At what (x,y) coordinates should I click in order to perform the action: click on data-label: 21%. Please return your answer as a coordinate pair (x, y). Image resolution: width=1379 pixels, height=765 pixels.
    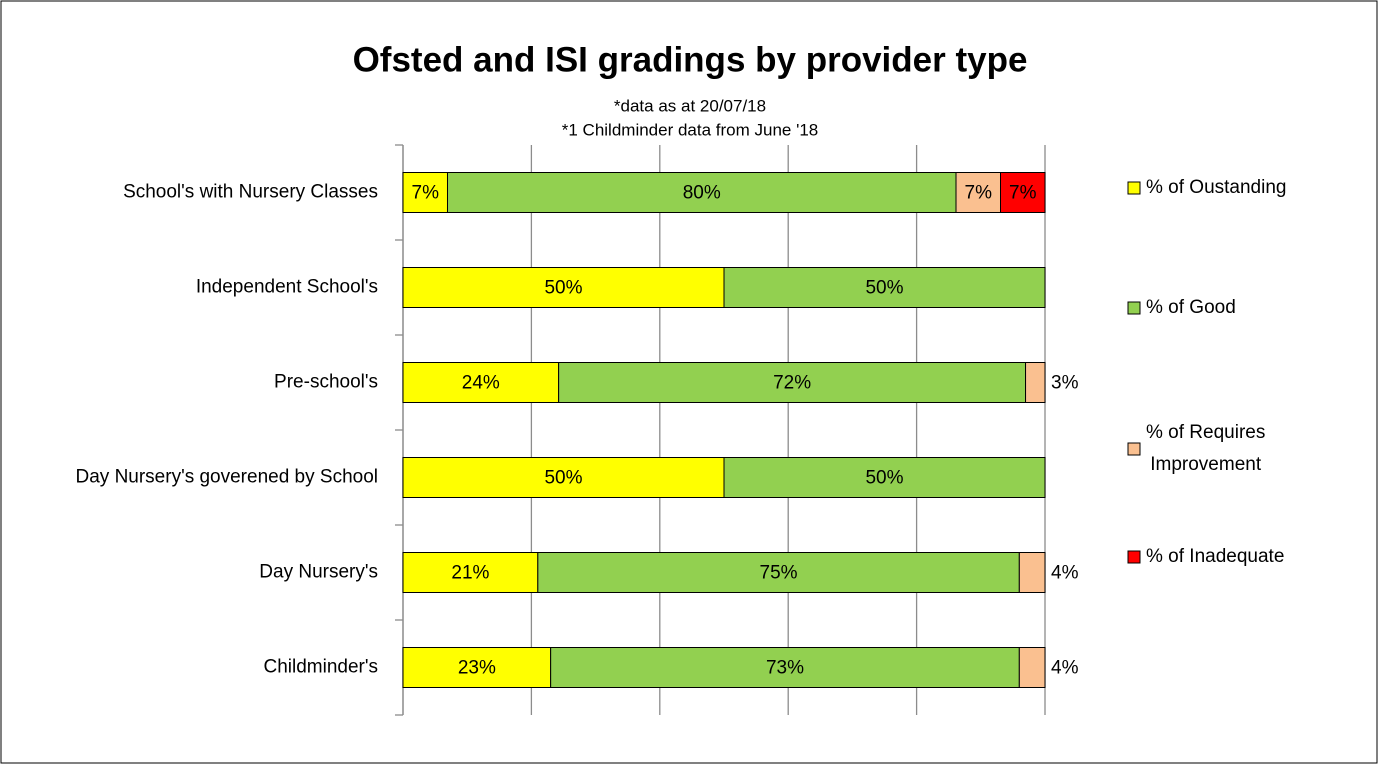
    Looking at the image, I should click on (470, 573).